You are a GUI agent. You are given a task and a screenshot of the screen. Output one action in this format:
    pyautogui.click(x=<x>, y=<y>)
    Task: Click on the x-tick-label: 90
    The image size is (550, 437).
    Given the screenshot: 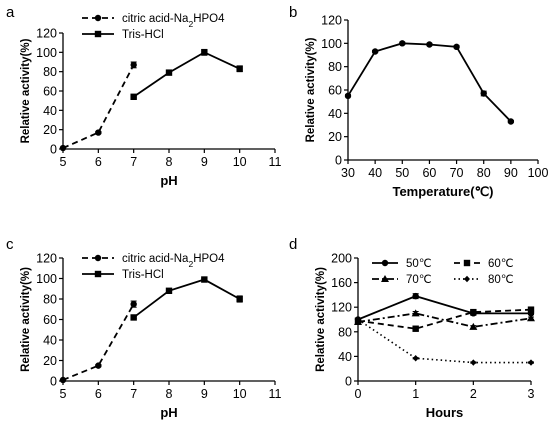 What is the action you would take?
    pyautogui.click(x=511, y=173)
    